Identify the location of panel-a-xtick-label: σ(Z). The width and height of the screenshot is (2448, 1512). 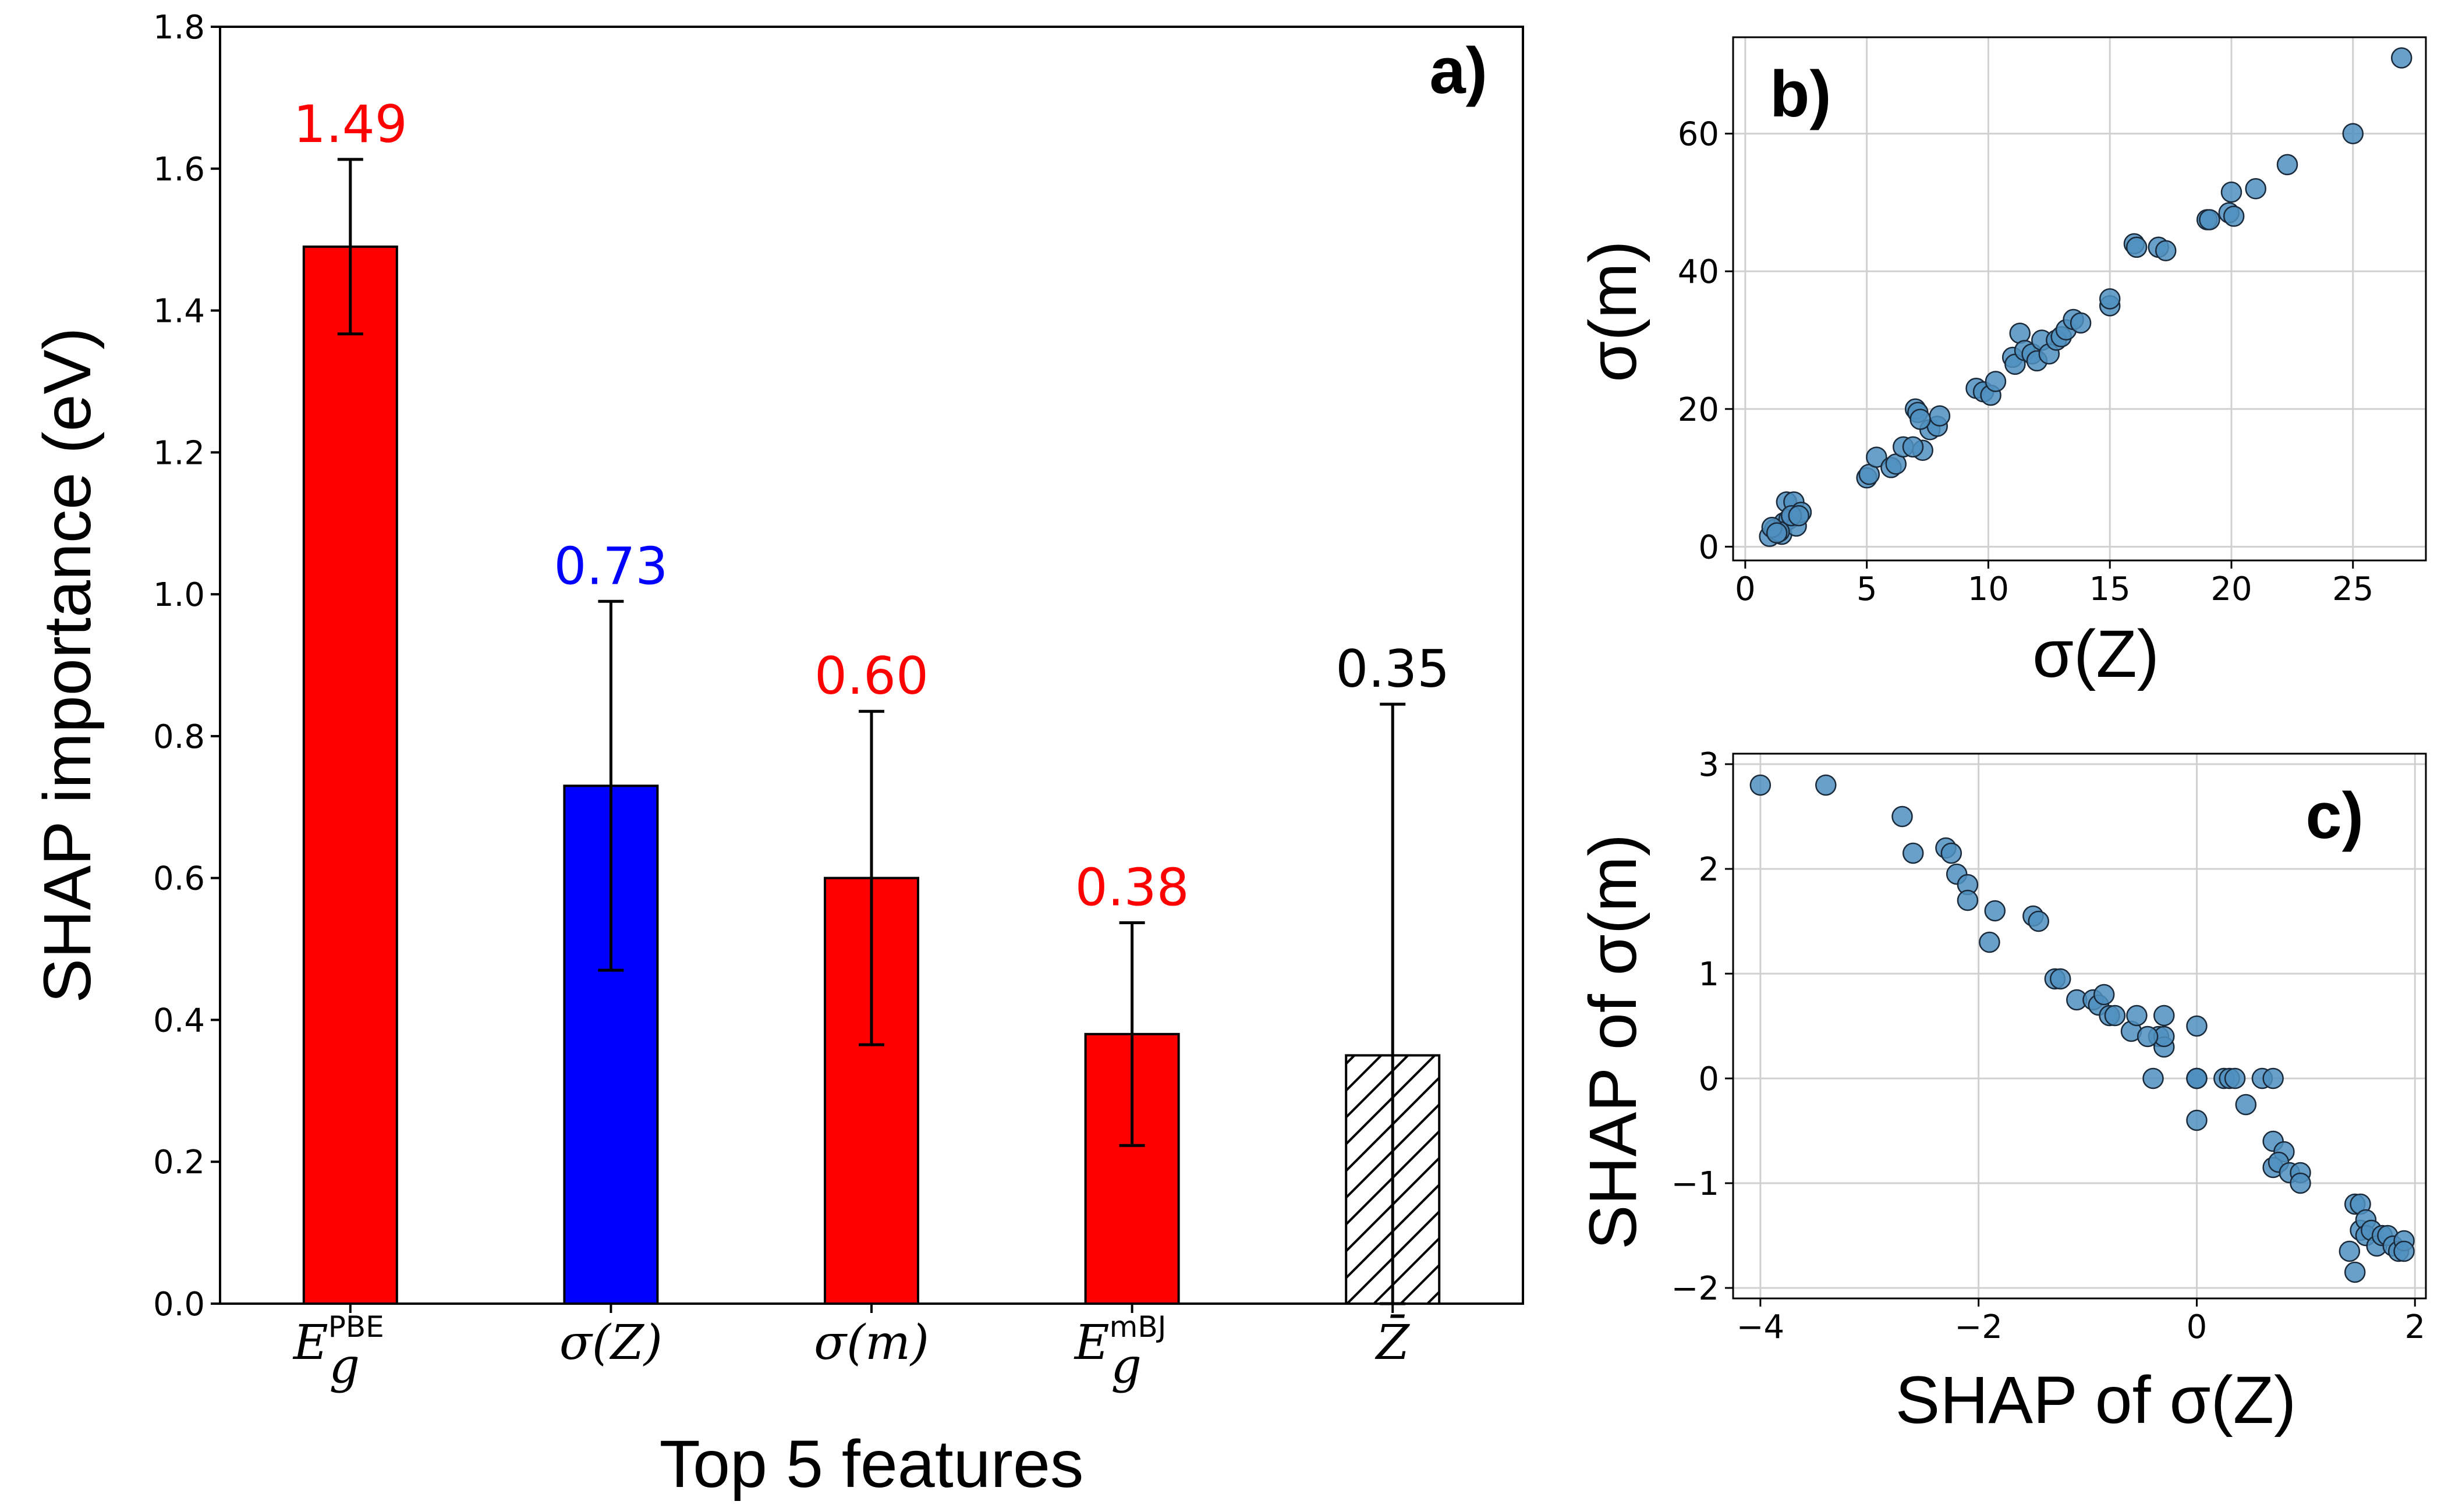
(611, 1343).